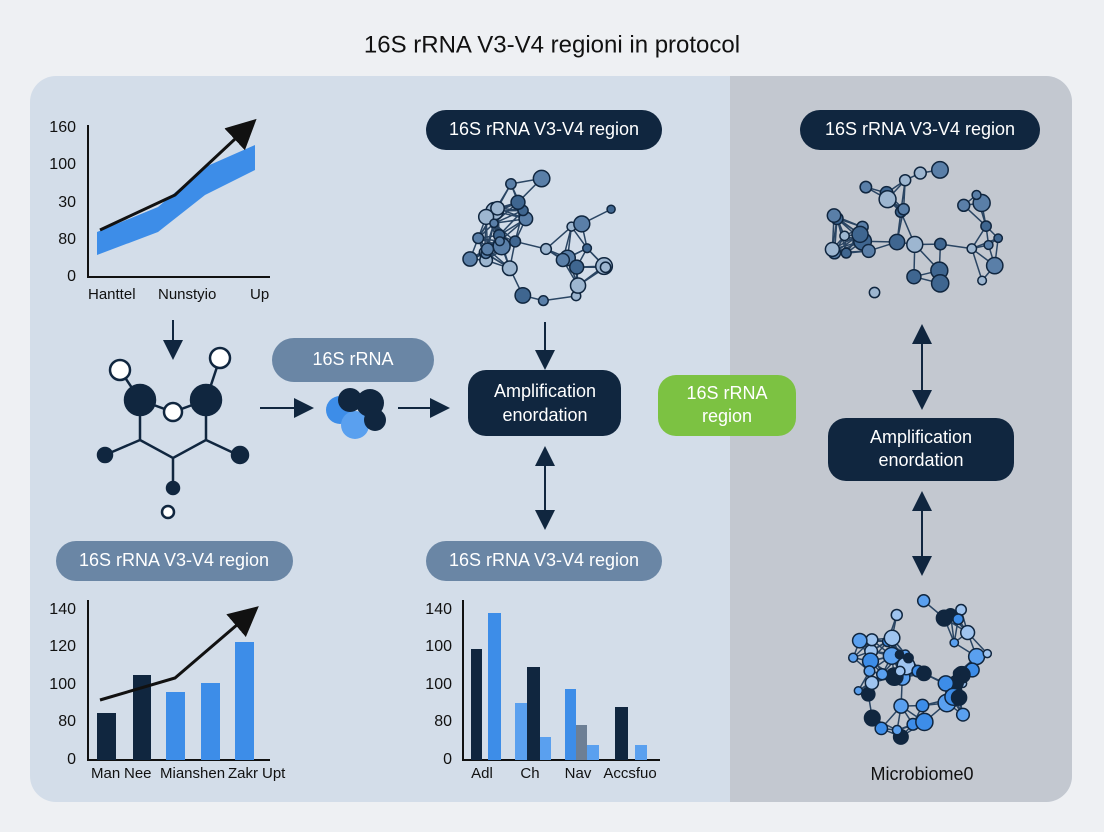 Image resolution: width=1104 pixels, height=832 pixels. What do you see at coordinates (259, 294) in the screenshot?
I see `x-label: Up` at bounding box center [259, 294].